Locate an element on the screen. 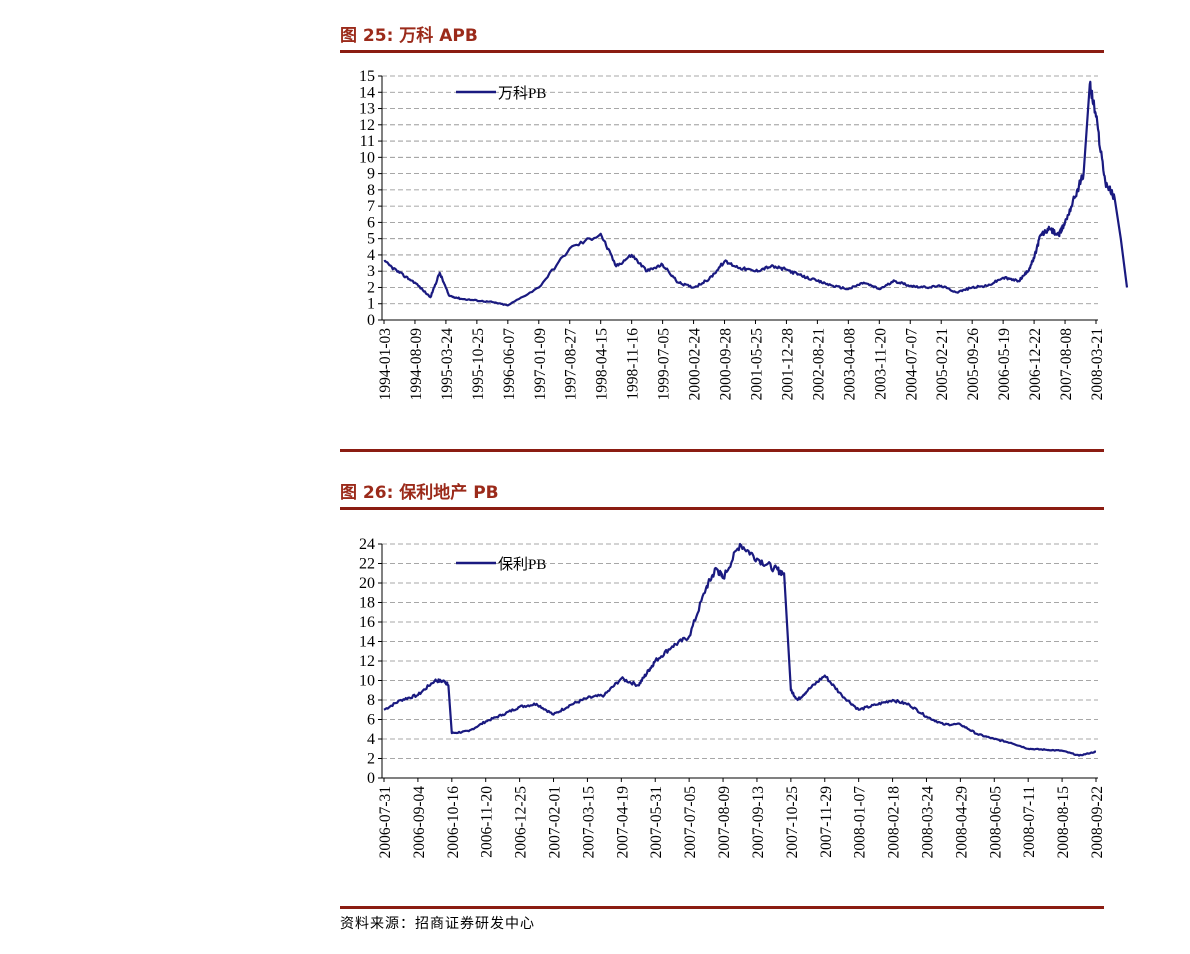 The height and width of the screenshot is (954, 1190). x-tick-label: 1998-04-15 is located at coordinates (602, 364).